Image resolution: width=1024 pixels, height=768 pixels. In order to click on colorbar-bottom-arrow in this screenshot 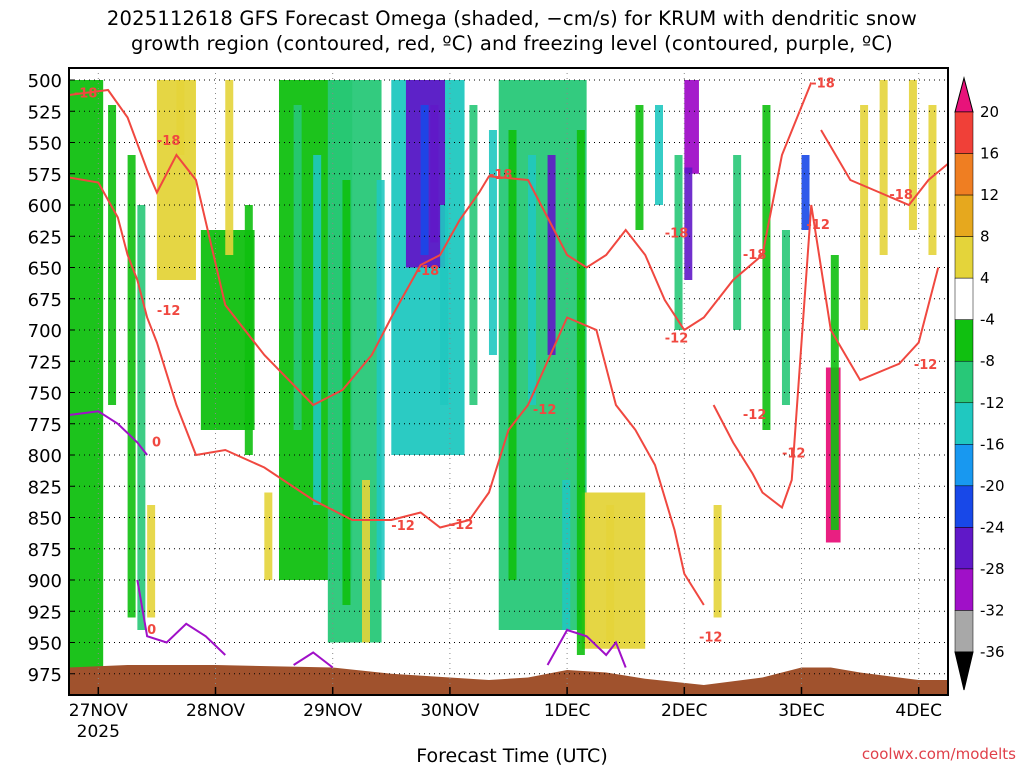, I will do `click(964, 671)`.